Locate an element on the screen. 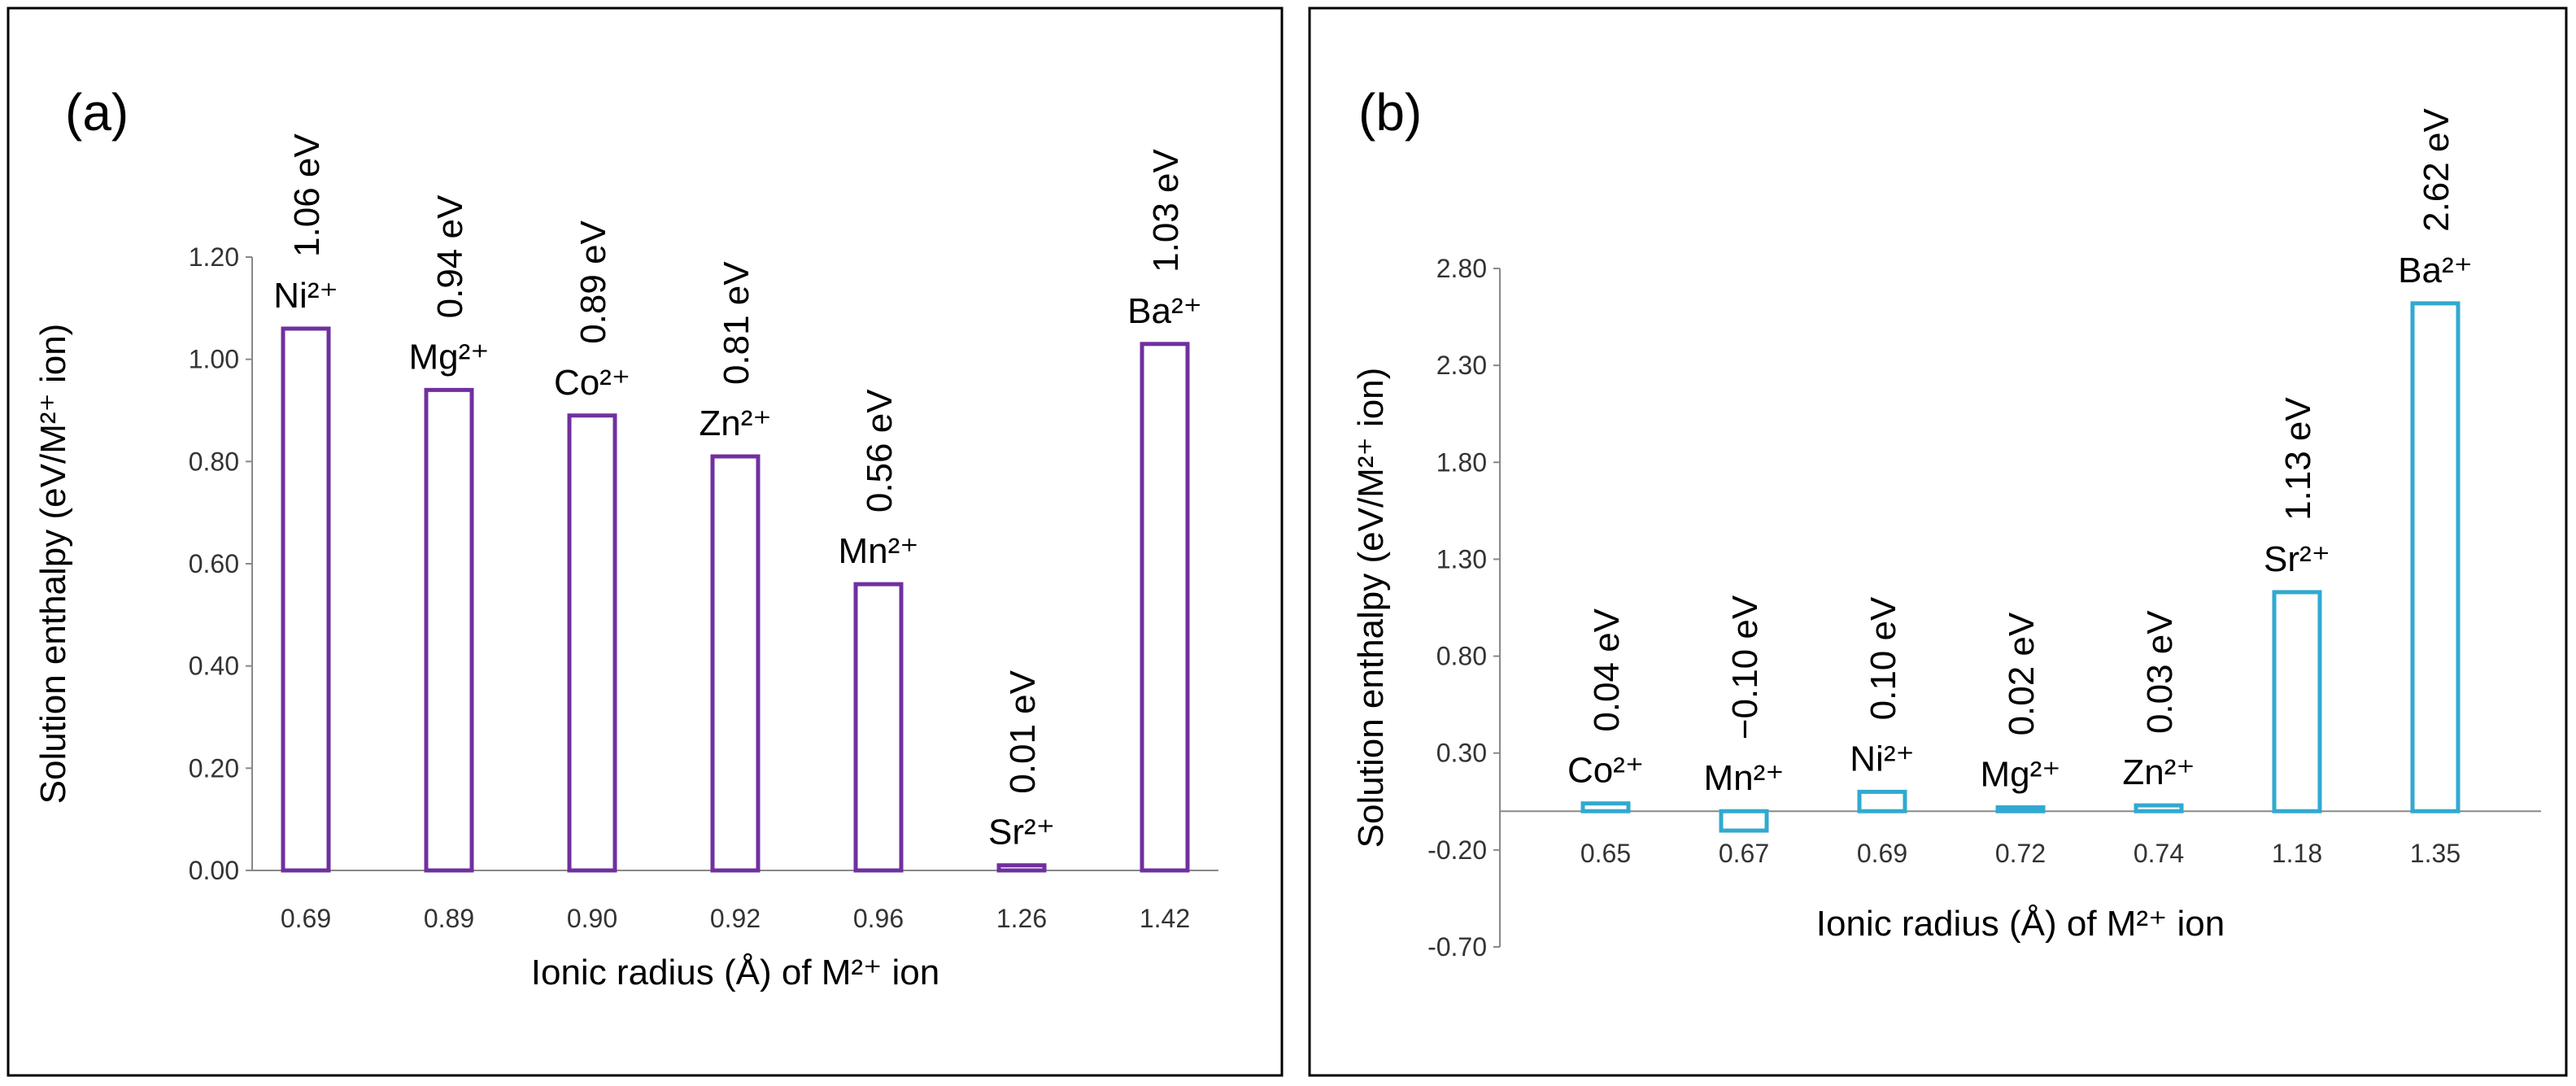  y-tick-label: -0.20 is located at coordinates (1457, 850).